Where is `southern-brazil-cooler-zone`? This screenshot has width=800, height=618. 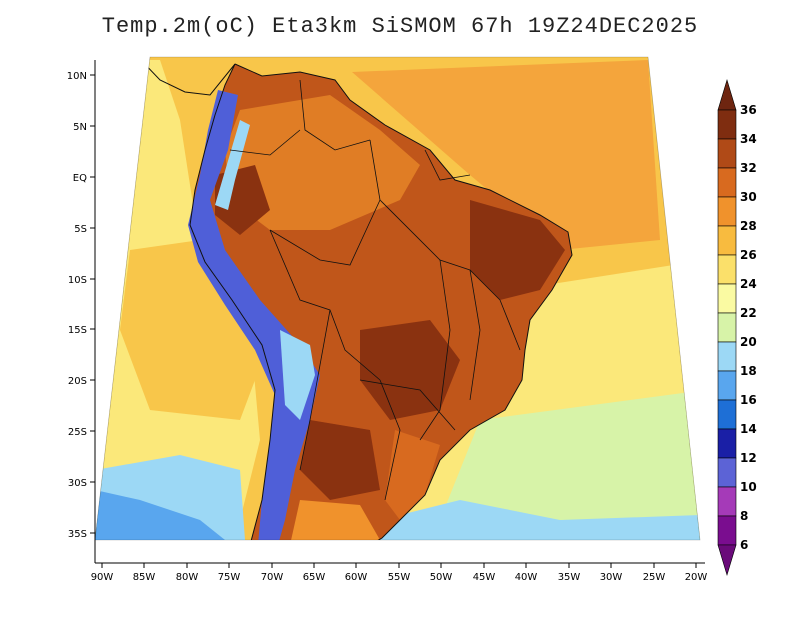 southern-brazil-cooler-zone is located at coordinates (412, 475).